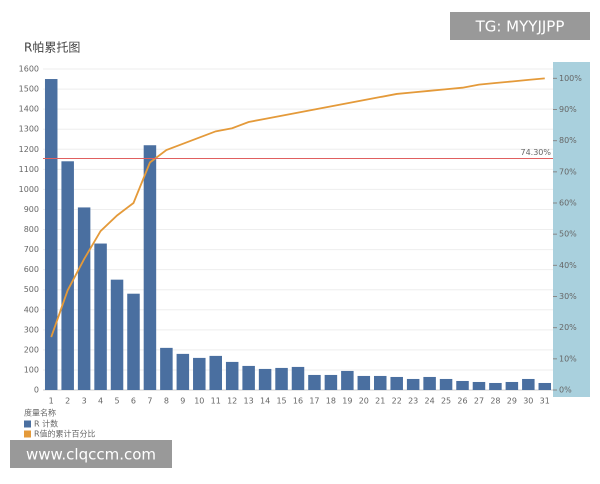  I want to click on y2-tick-label: 0%, so click(565, 390).